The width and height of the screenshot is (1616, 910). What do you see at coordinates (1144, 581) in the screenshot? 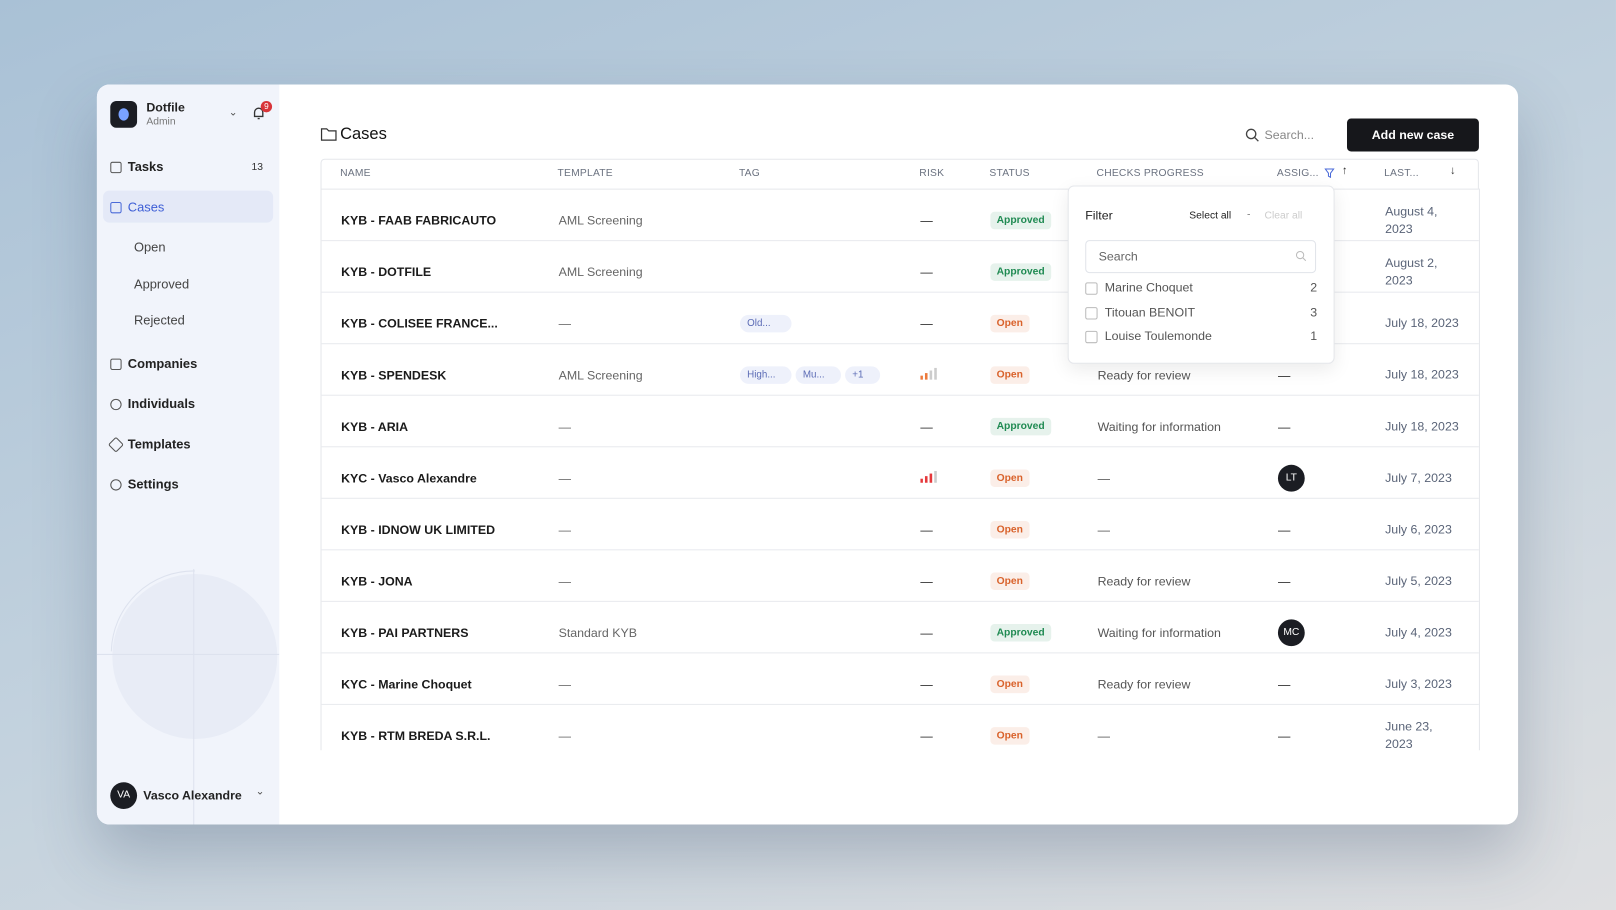
I see `checks-progress: Ready for review` at bounding box center [1144, 581].